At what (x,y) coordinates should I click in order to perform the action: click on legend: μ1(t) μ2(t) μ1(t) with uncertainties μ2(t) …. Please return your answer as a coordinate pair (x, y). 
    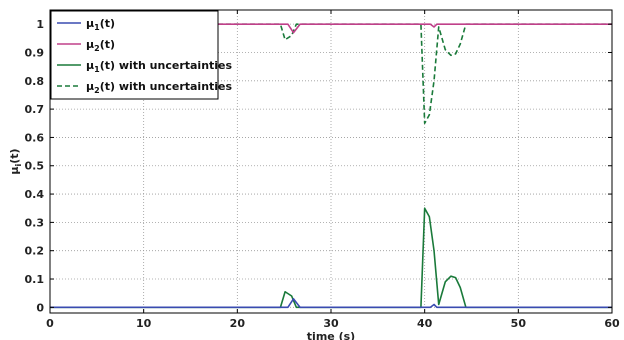
    Looking at the image, I should click on (141, 55).